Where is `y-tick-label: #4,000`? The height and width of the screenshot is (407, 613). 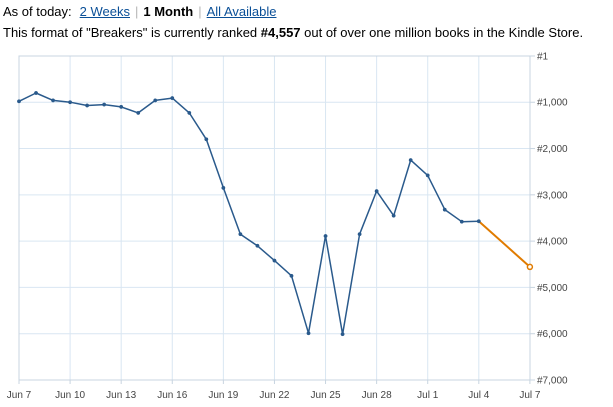 y-tick-label: #4,000 is located at coordinates (552, 242).